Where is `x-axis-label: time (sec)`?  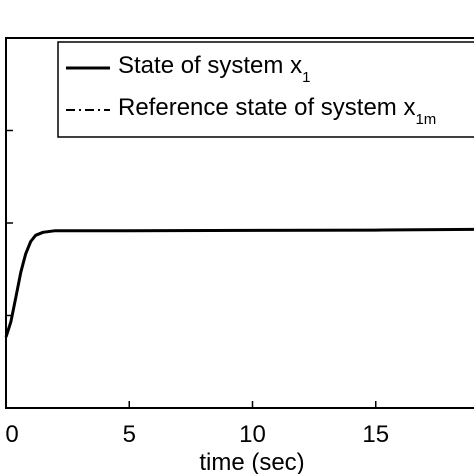 x-axis-label: time (sec) is located at coordinates (251, 461).